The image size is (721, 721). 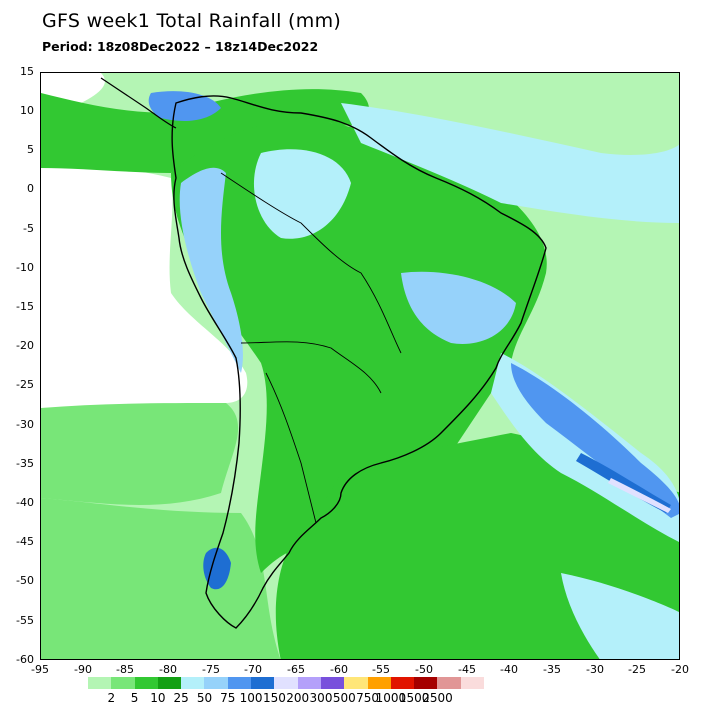 What do you see at coordinates (25, 463) in the screenshot?
I see `y-tick-label: -35` at bounding box center [25, 463].